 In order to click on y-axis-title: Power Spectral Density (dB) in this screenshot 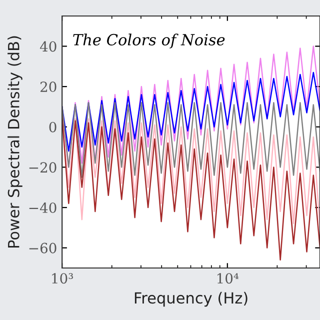, I will do `click(15, 142)`.